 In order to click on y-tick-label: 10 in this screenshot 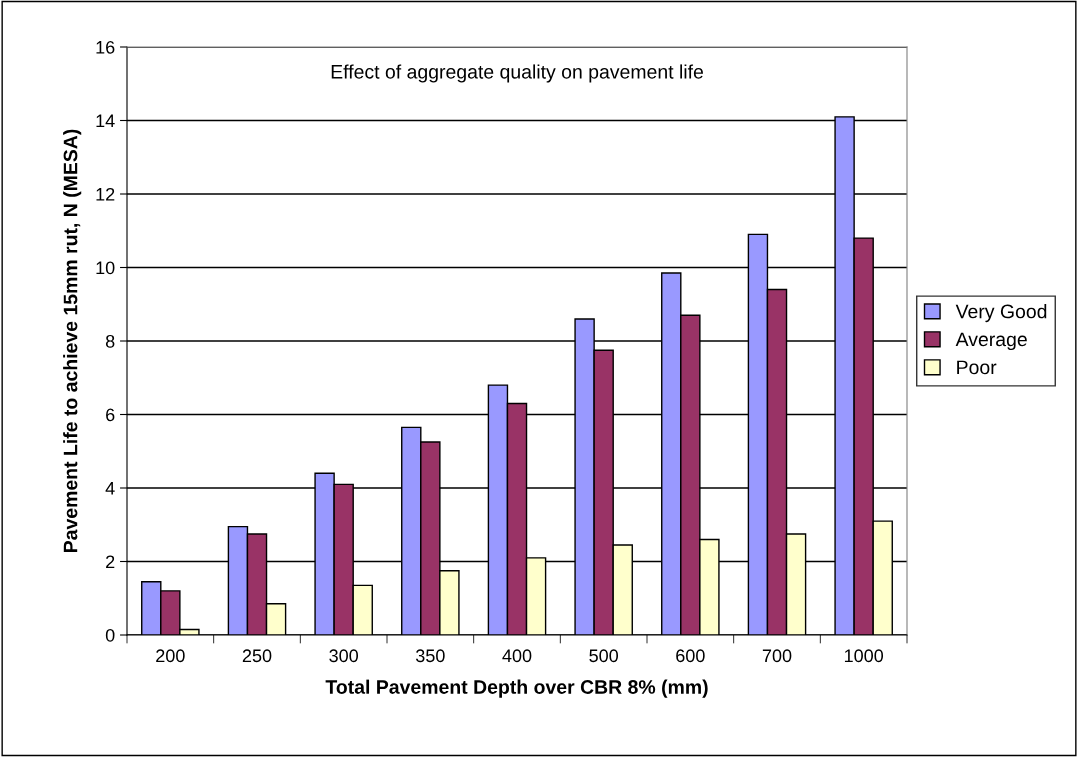, I will do `click(105, 268)`.